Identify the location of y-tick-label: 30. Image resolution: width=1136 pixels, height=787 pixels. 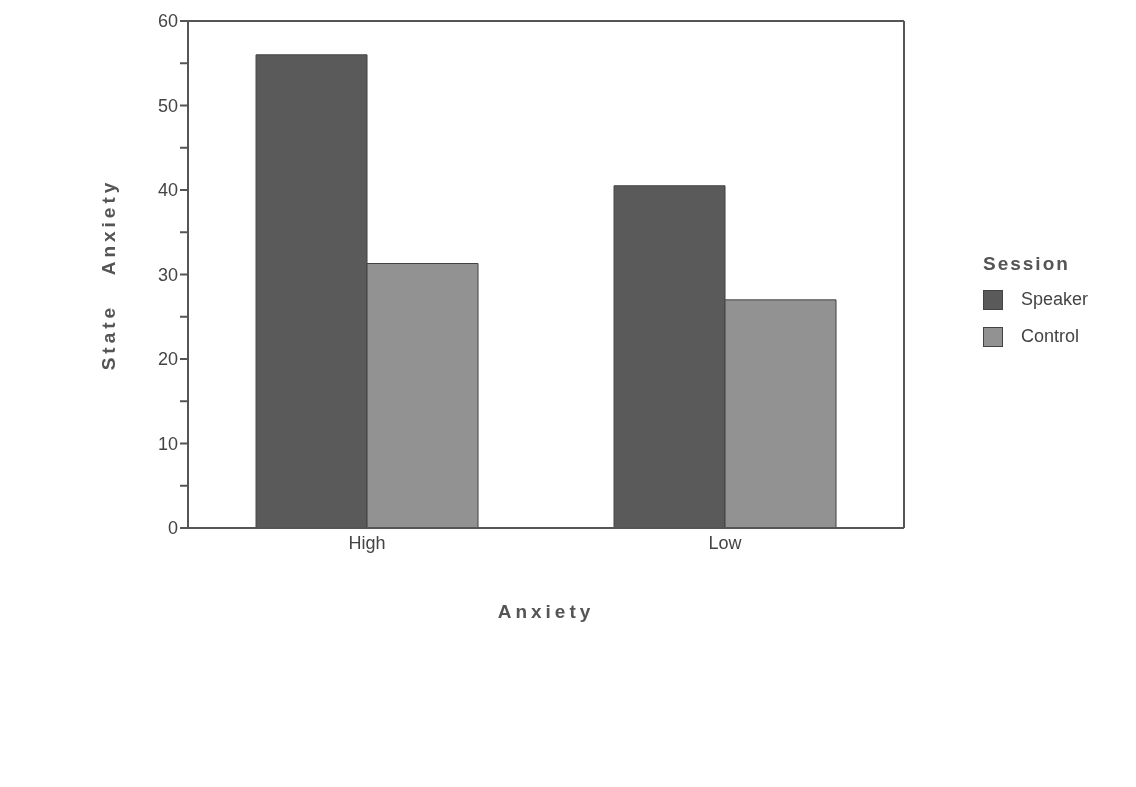
(167, 274).